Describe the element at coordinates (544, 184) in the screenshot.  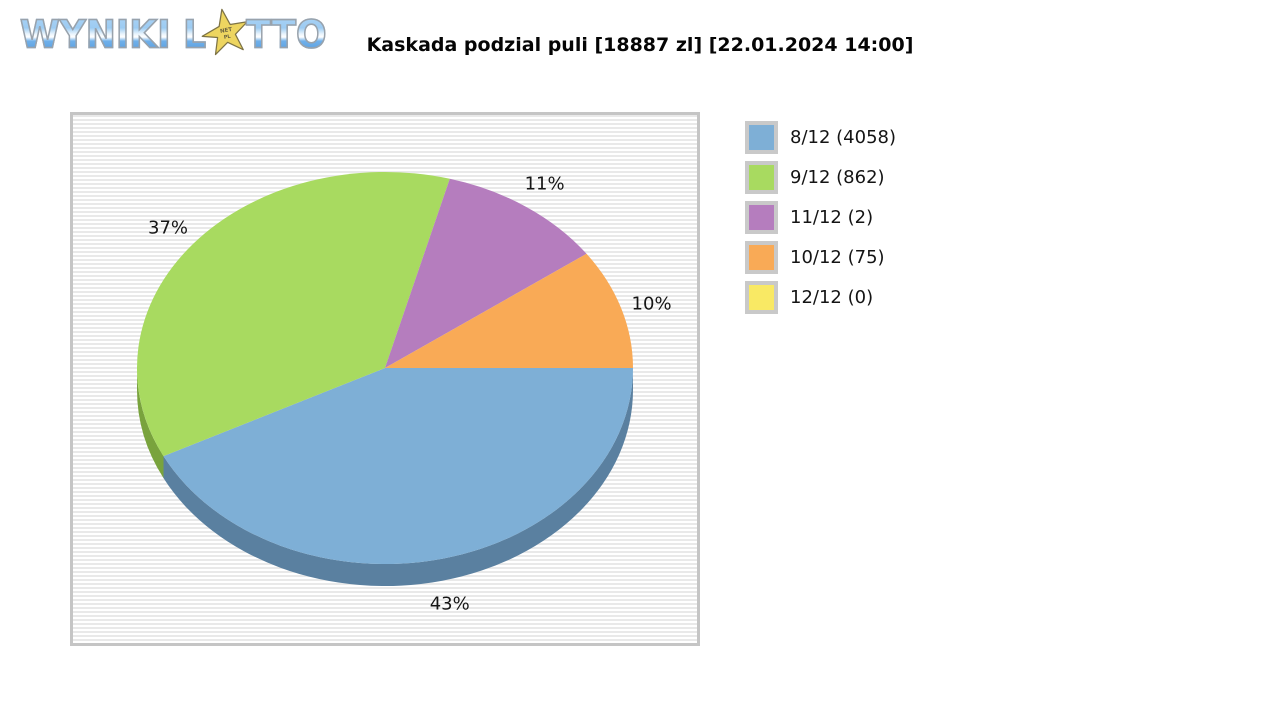
I see `pie-percent-label-11-12: 11%` at that location.